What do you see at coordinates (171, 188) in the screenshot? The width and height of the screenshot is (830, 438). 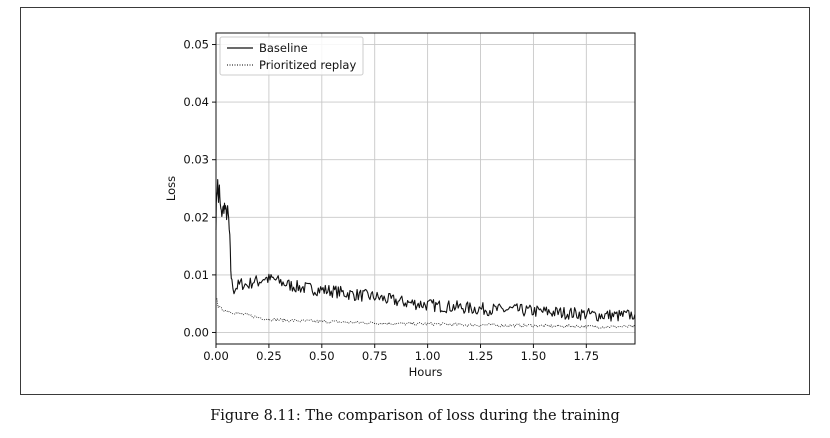 I see `y-axis-label: Loss` at bounding box center [171, 188].